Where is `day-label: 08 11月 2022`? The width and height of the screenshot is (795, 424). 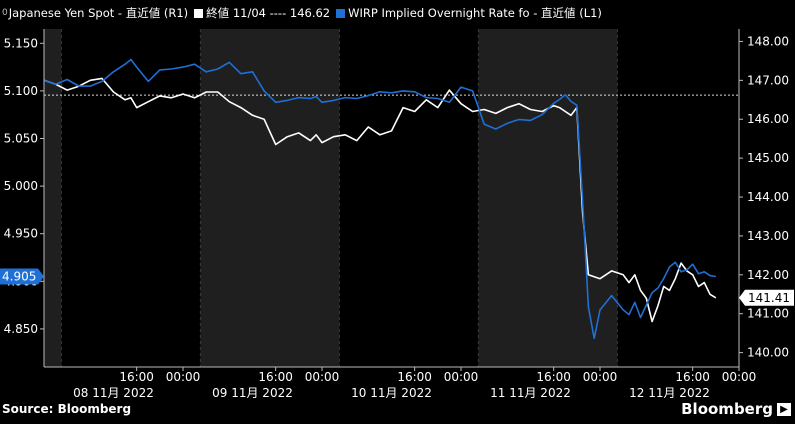 day-label: 08 11月 2022 is located at coordinates (113, 393).